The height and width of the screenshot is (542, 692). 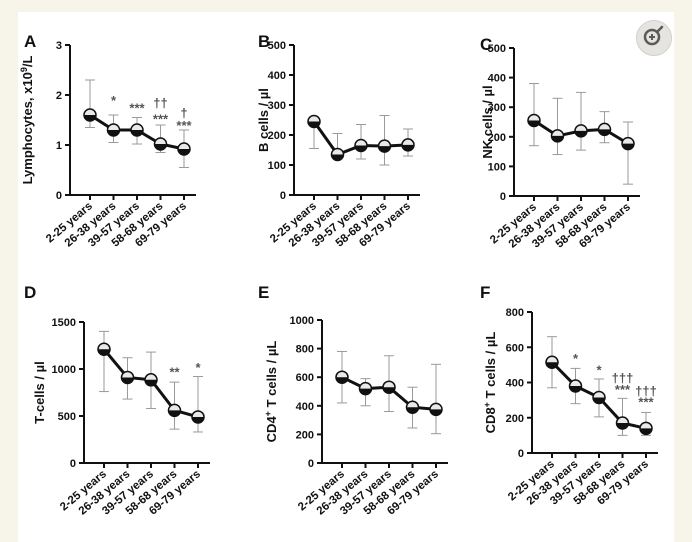 I want to click on y-axis-label-superscript: 9, so click(x=24, y=69).